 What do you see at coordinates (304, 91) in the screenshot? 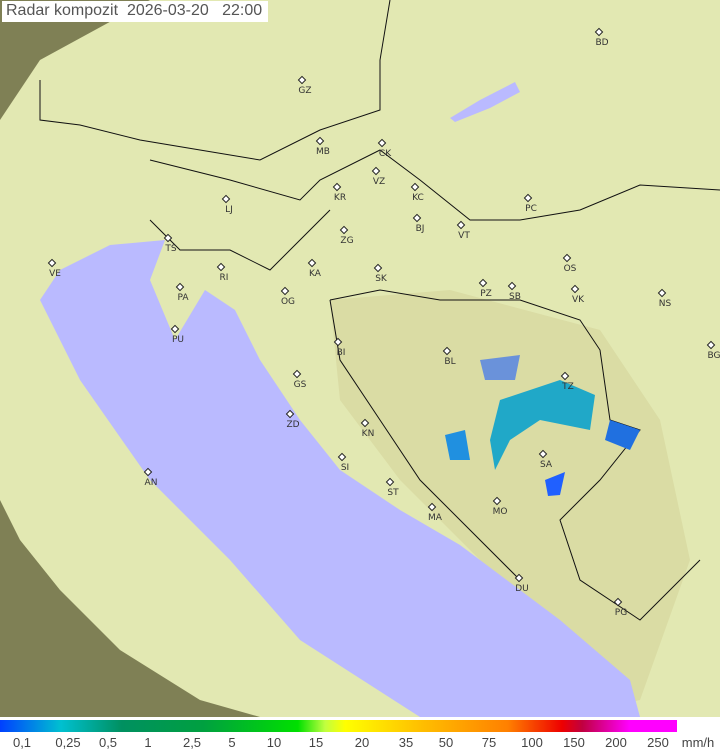
I see `city-label-gz: GZ` at bounding box center [304, 91].